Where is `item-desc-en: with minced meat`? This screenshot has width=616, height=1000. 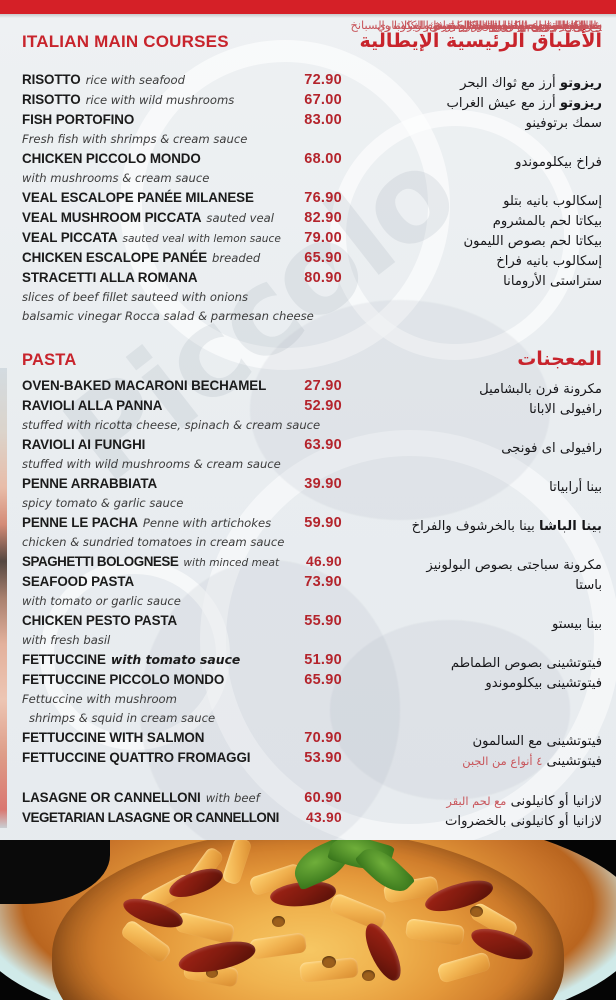
item-desc-en: with minced meat is located at coordinates (231, 563).